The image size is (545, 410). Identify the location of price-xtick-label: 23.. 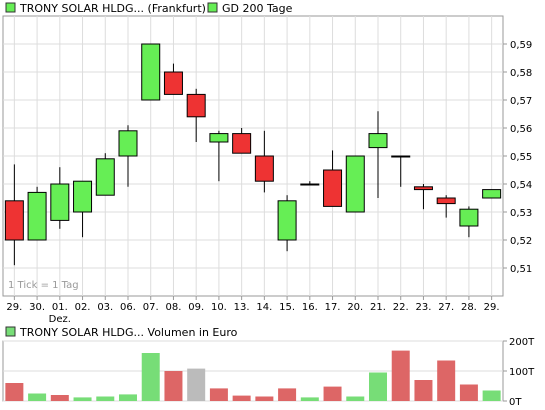
(424, 307).